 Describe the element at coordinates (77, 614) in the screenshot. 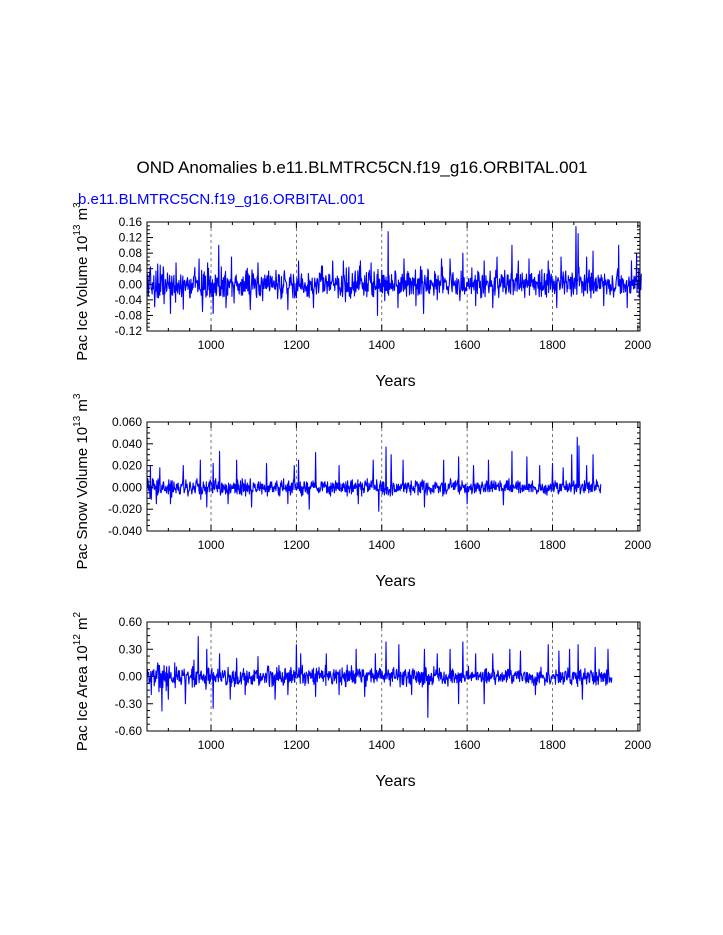

I see `y-axis-title-superscript: 2` at that location.